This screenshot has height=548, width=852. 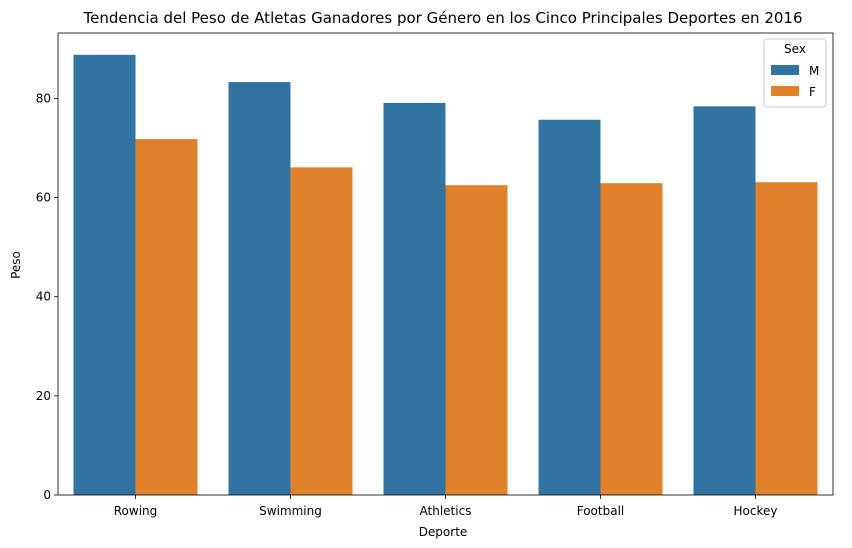 I want to click on bar-m-athletics, so click(x=414, y=299).